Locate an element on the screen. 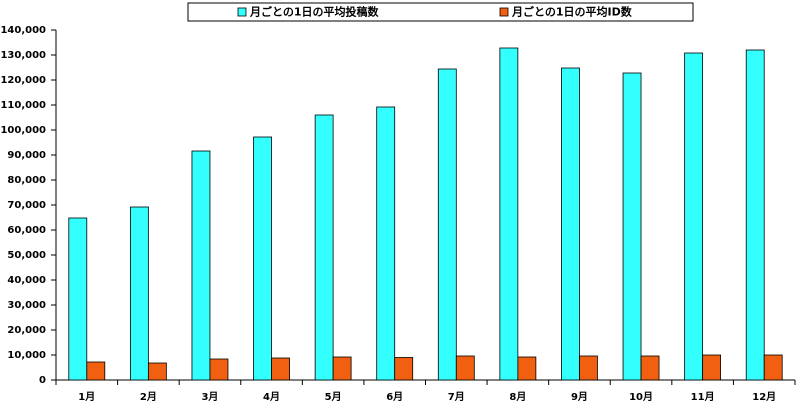 Image resolution: width=800 pixels, height=411 pixels. x-tick-label: 4月 is located at coordinates (271, 397).